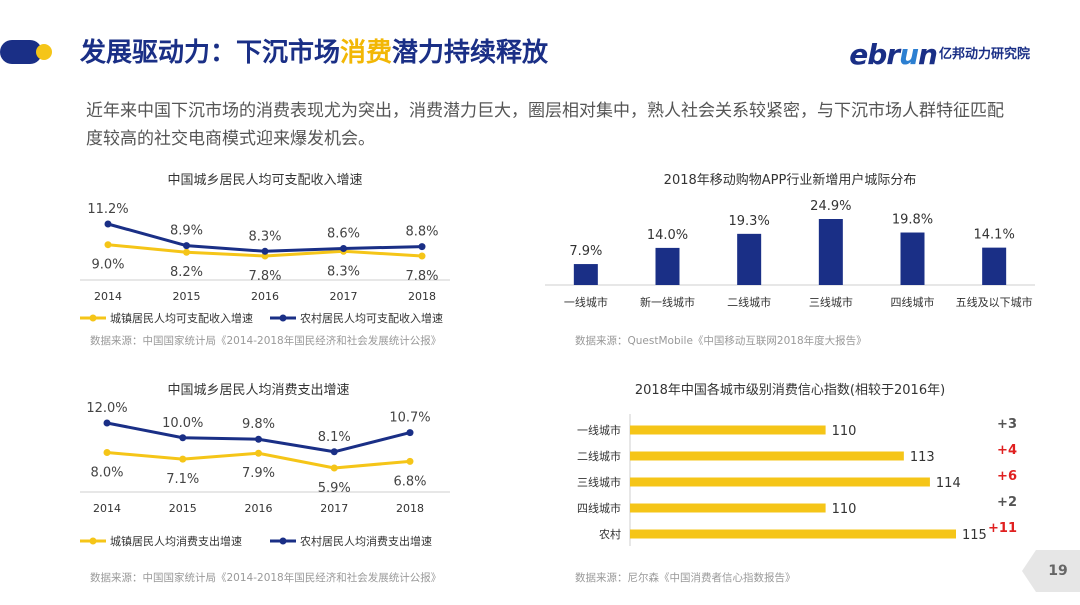 The image size is (1080, 605). Describe the element at coordinates (749, 302) in the screenshot. I see `x-tick-label: 二线城市` at that location.